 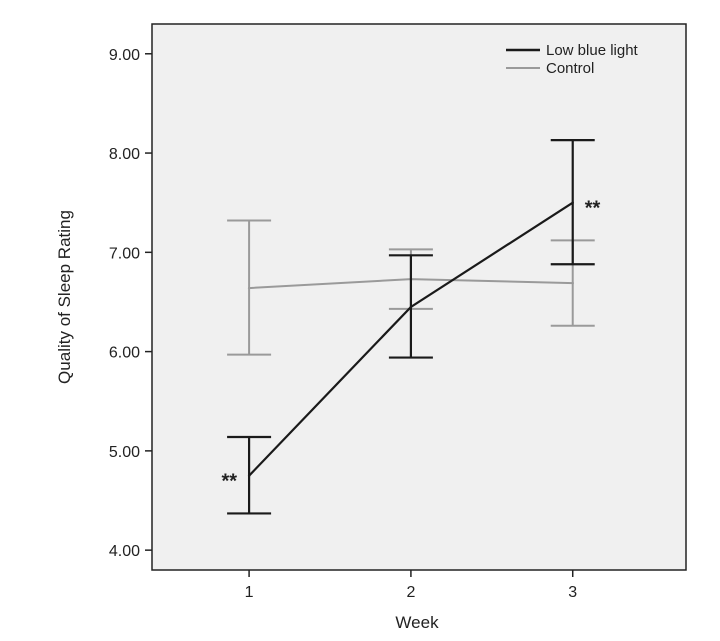 What do you see at coordinates (570, 68) in the screenshot?
I see `legend-label: Control` at bounding box center [570, 68].